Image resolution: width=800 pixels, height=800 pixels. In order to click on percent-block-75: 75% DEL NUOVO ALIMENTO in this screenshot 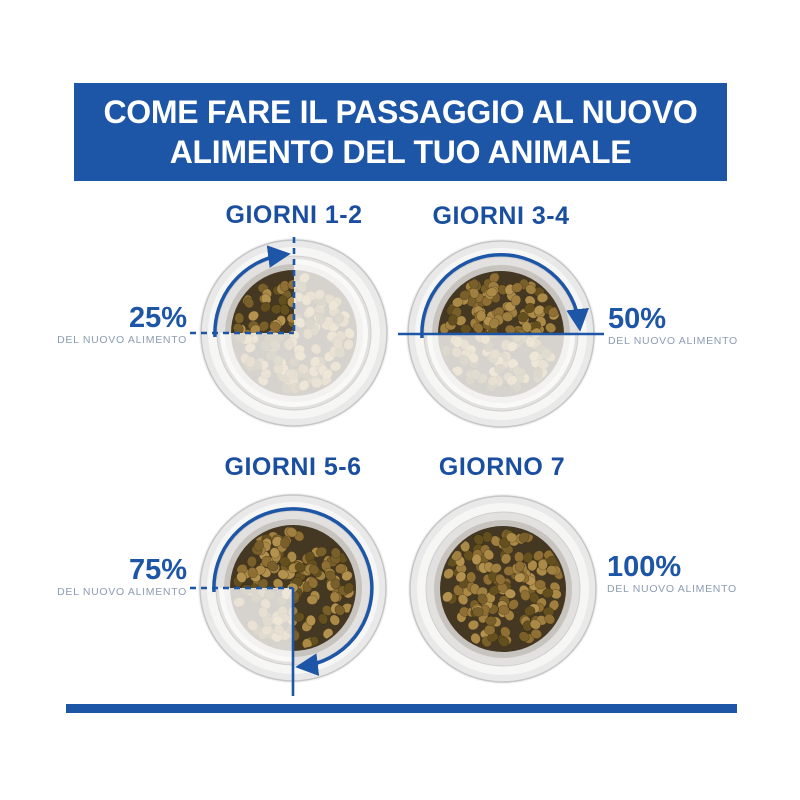, I will do `click(122, 576)`.